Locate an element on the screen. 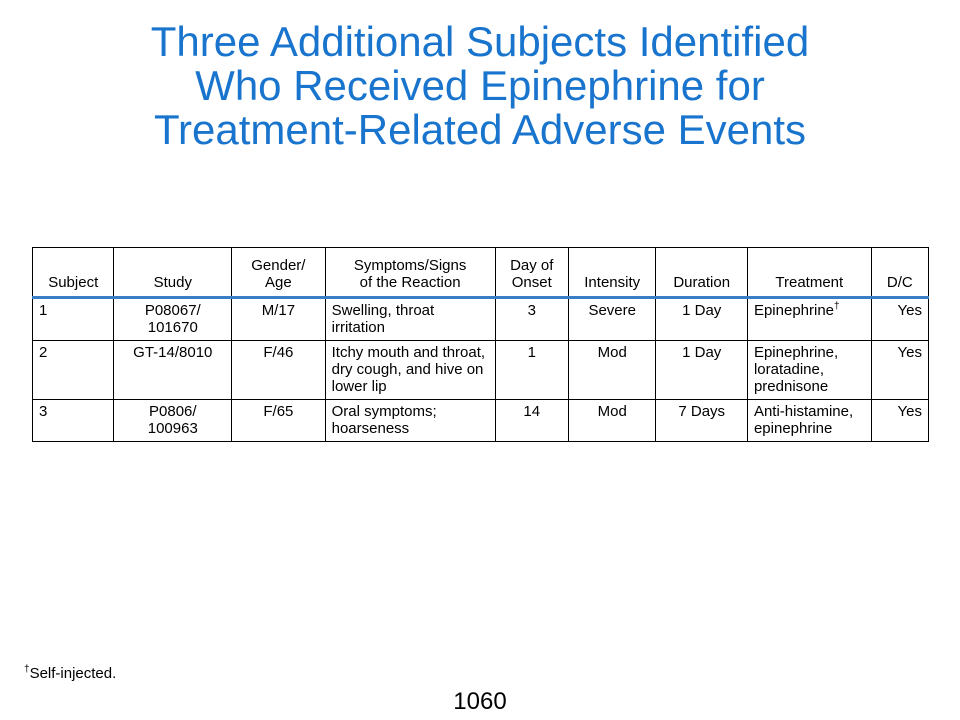 This screenshot has width=960, height=720. cell-gender-age: F/46 is located at coordinates (278, 370).